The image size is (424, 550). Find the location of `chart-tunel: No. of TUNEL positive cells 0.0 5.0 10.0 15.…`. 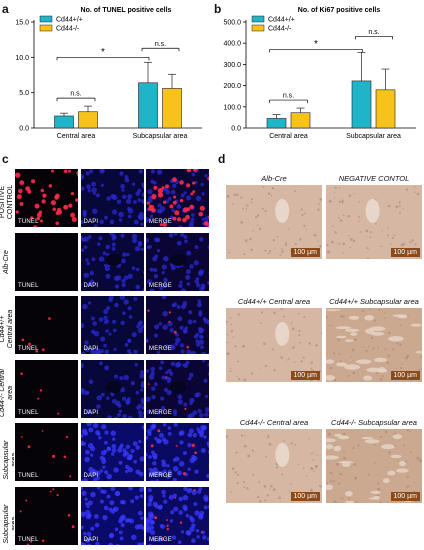

chart-tunel: No. of TUNEL positive cells 0.0 5.0 10.0 15.… is located at coordinates (108, 73).